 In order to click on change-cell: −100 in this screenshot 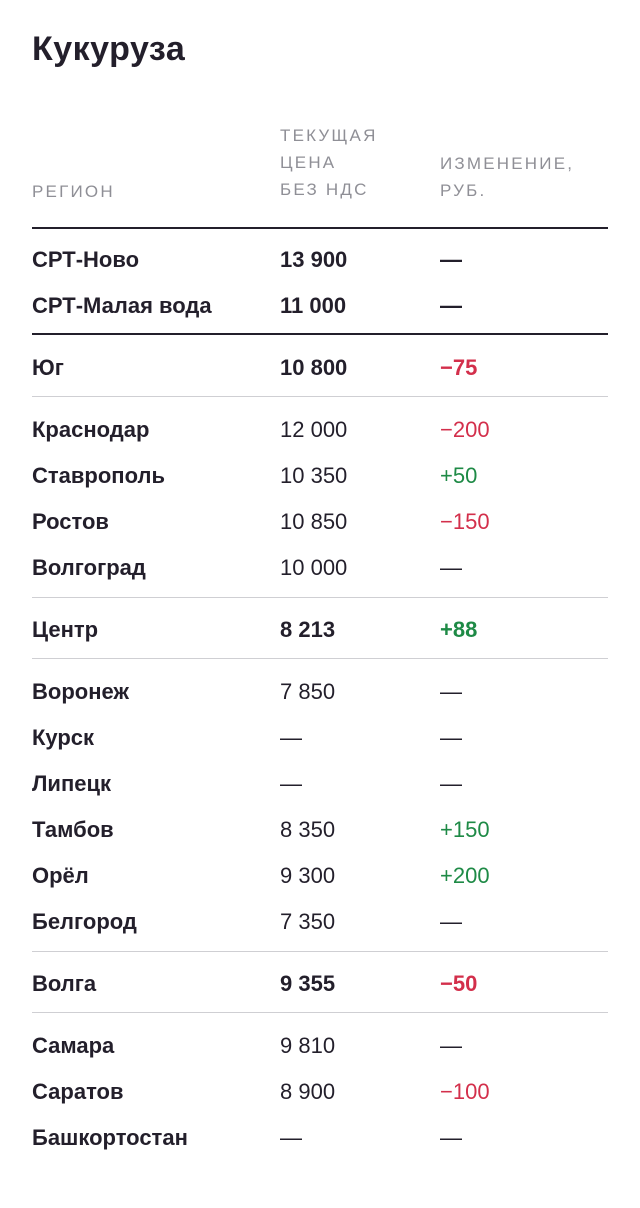, I will do `click(465, 1091)`.